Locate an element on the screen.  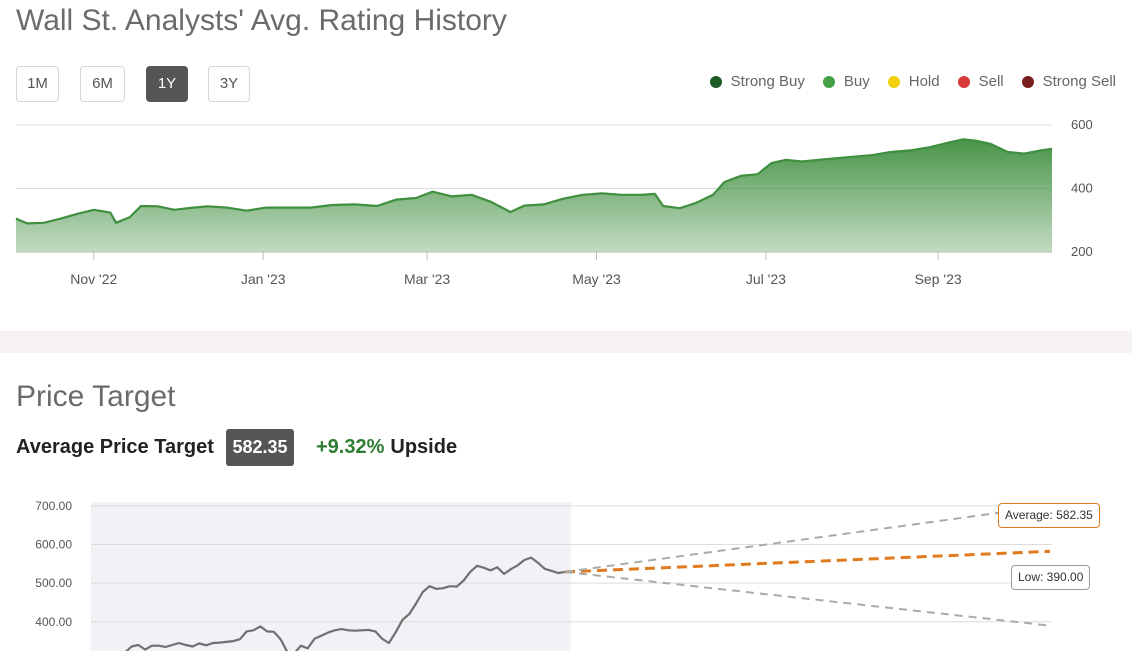
price-history-line is located at coordinates (345, 603).